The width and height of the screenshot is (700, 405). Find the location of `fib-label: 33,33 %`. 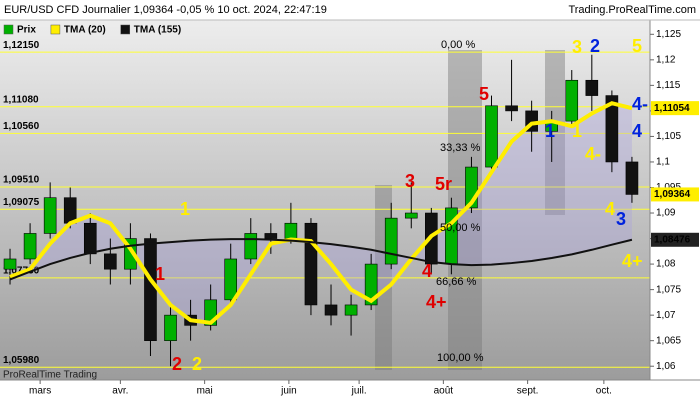

fib-label: 33,33 % is located at coordinates (460, 148).